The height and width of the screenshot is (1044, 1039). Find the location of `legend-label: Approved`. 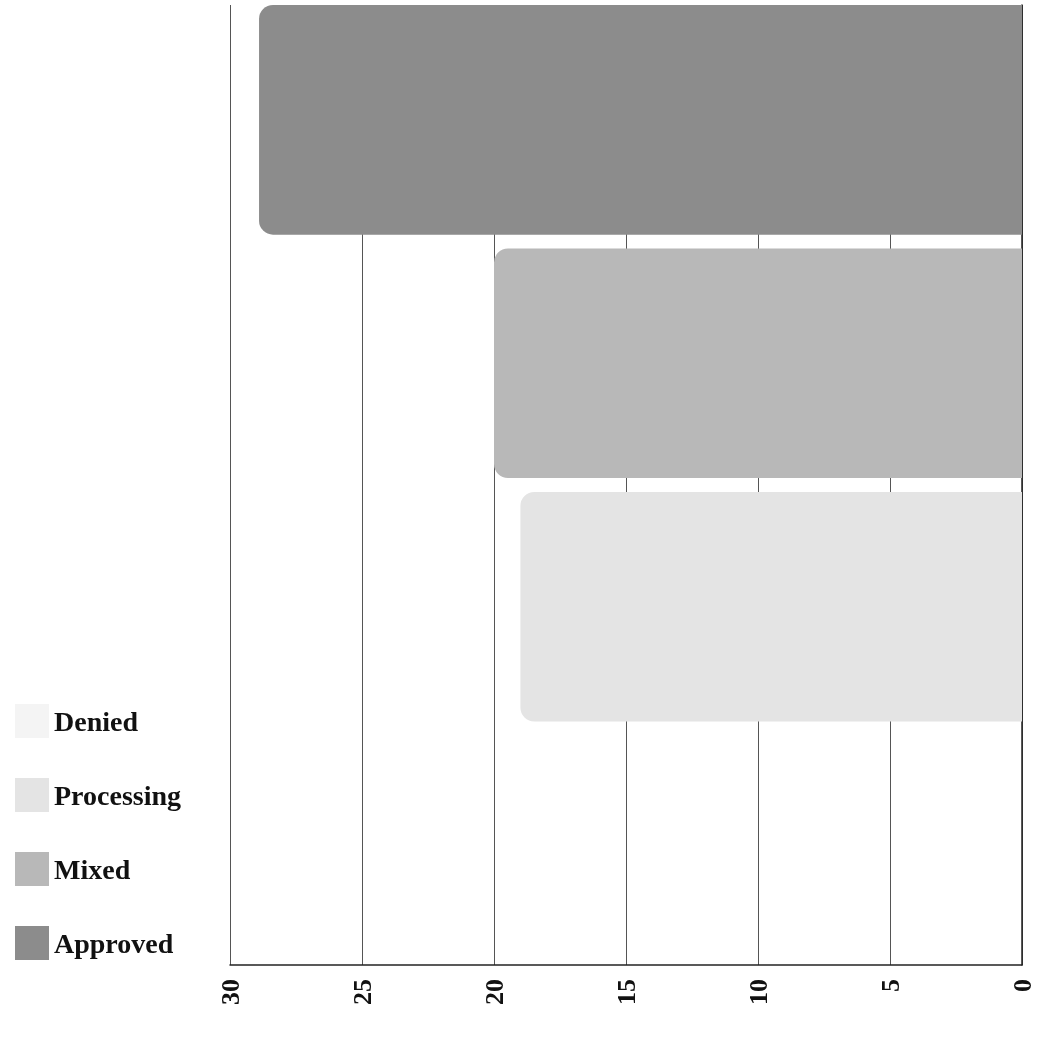

legend-label: Approved is located at coordinates (114, 943).